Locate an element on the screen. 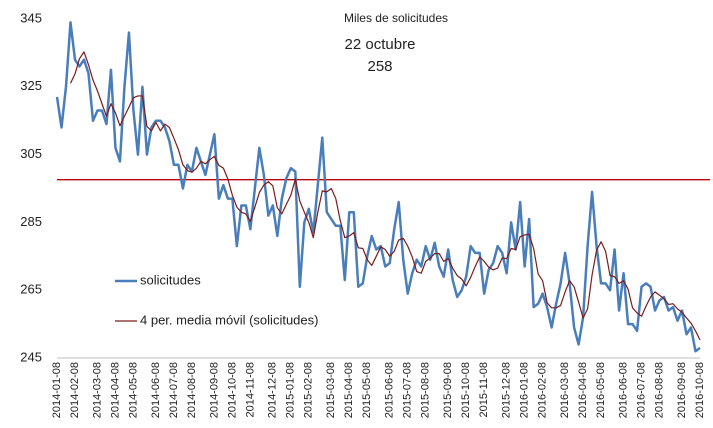 This screenshot has width=713, height=428. x-tick-label: 2016-05-08 is located at coordinates (601, 390).